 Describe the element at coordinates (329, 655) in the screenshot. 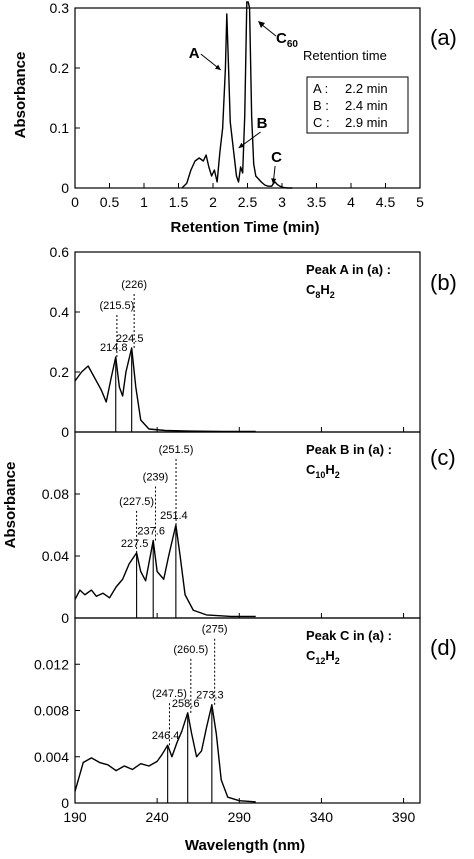

I see `formula-h-d: H` at that location.